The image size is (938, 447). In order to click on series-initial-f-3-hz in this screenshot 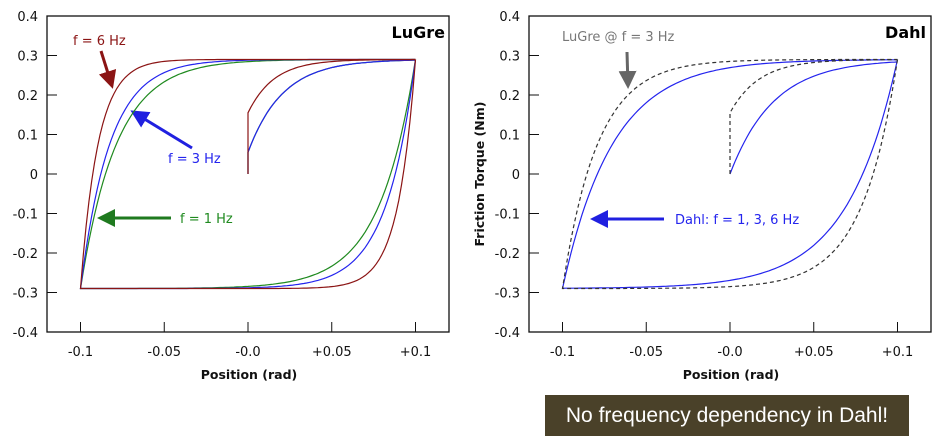, I will do `click(331, 116)`.